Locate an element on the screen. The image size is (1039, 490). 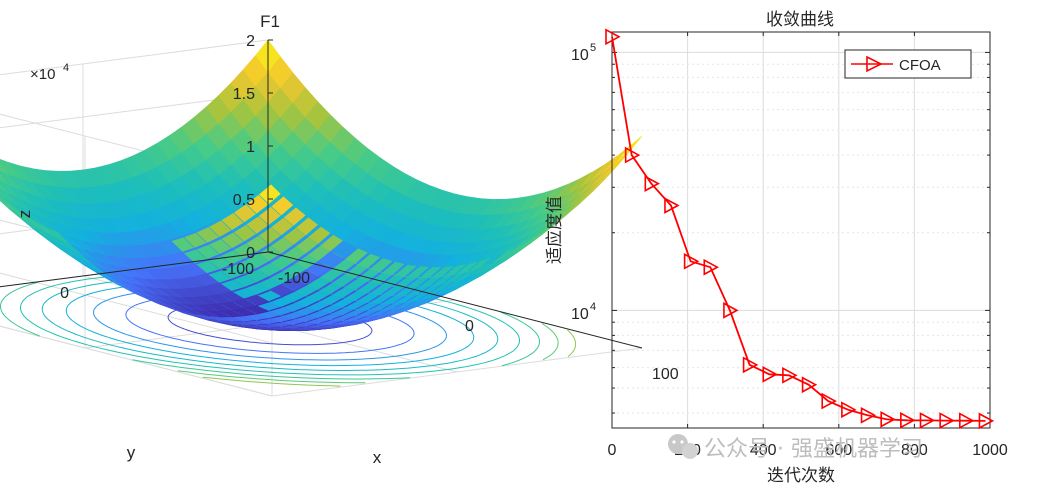
z-axis-label: z is located at coordinates (24, 214).